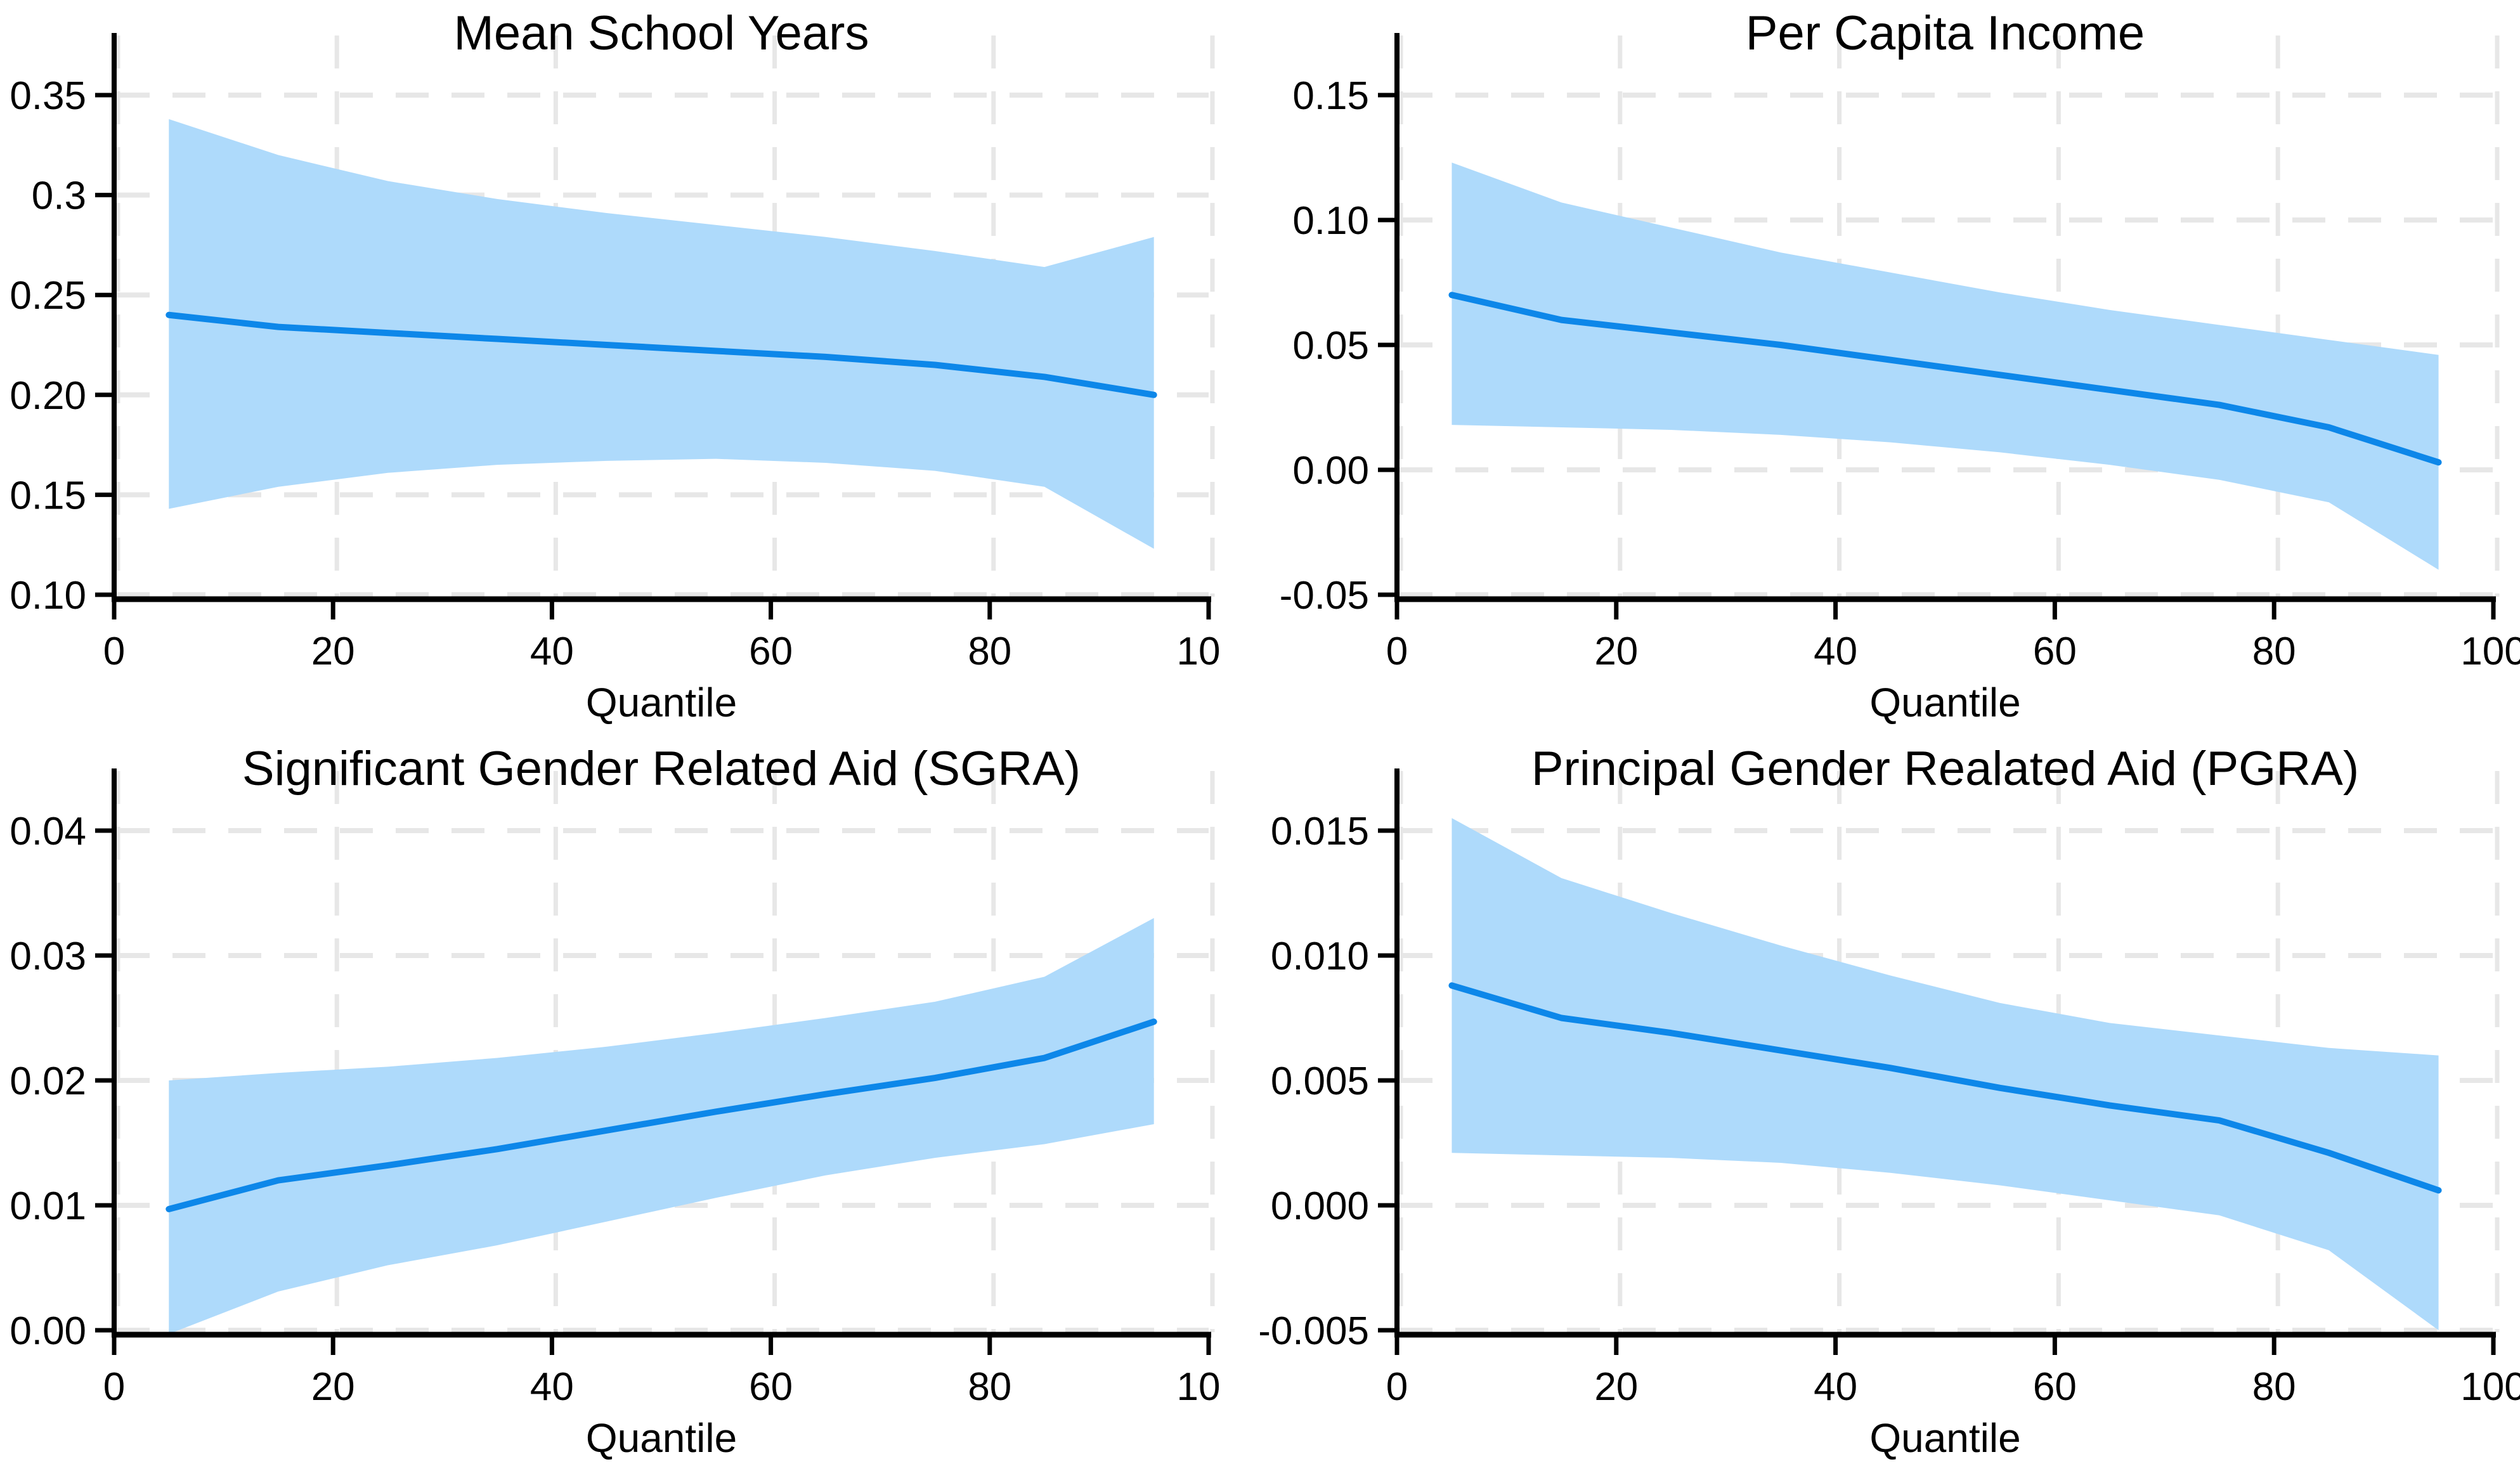  I want to click on y-tick-label: 0.04, so click(48, 831).